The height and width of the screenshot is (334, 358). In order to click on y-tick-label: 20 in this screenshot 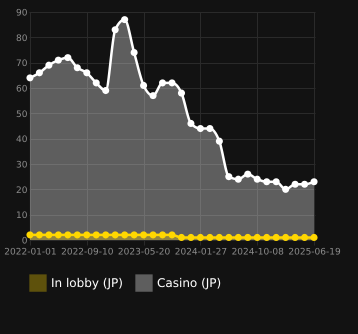, I will do `click(22, 191)`.